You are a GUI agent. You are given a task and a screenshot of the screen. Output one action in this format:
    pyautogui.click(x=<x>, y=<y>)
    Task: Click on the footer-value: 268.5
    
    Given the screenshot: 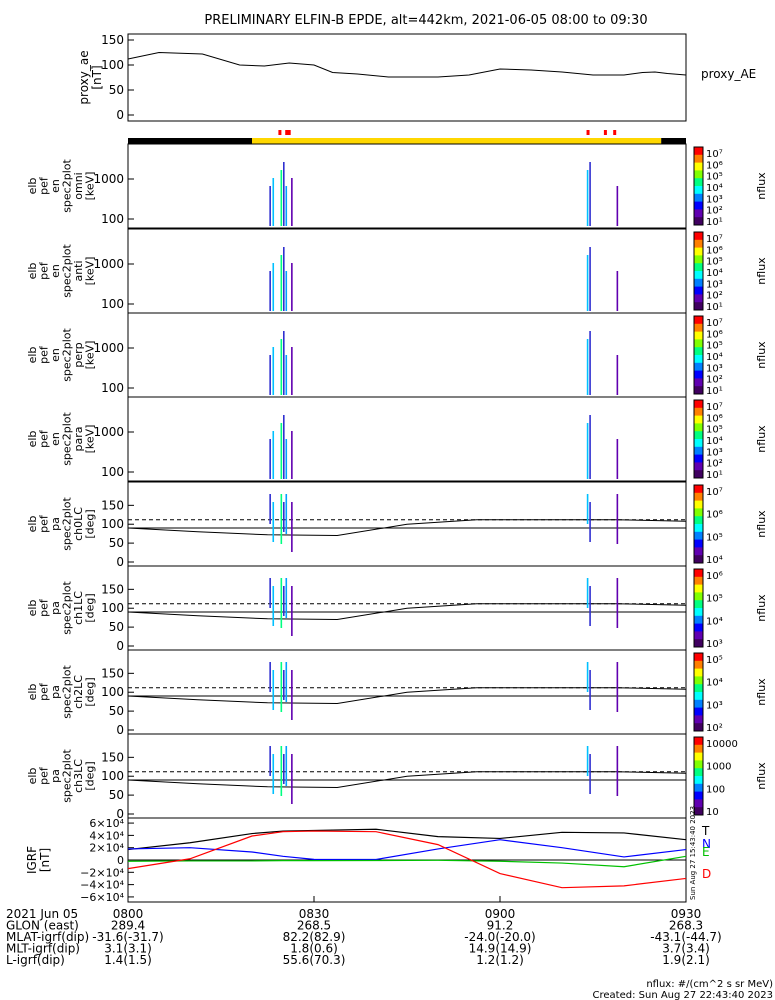 What is the action you would take?
    pyautogui.click(x=314, y=926)
    